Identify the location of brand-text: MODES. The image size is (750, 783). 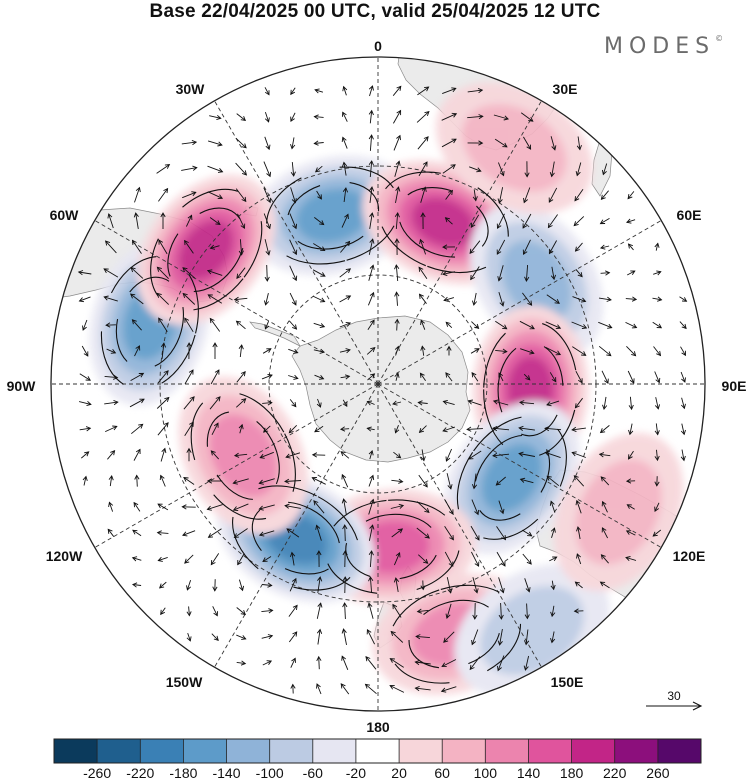
(660, 46).